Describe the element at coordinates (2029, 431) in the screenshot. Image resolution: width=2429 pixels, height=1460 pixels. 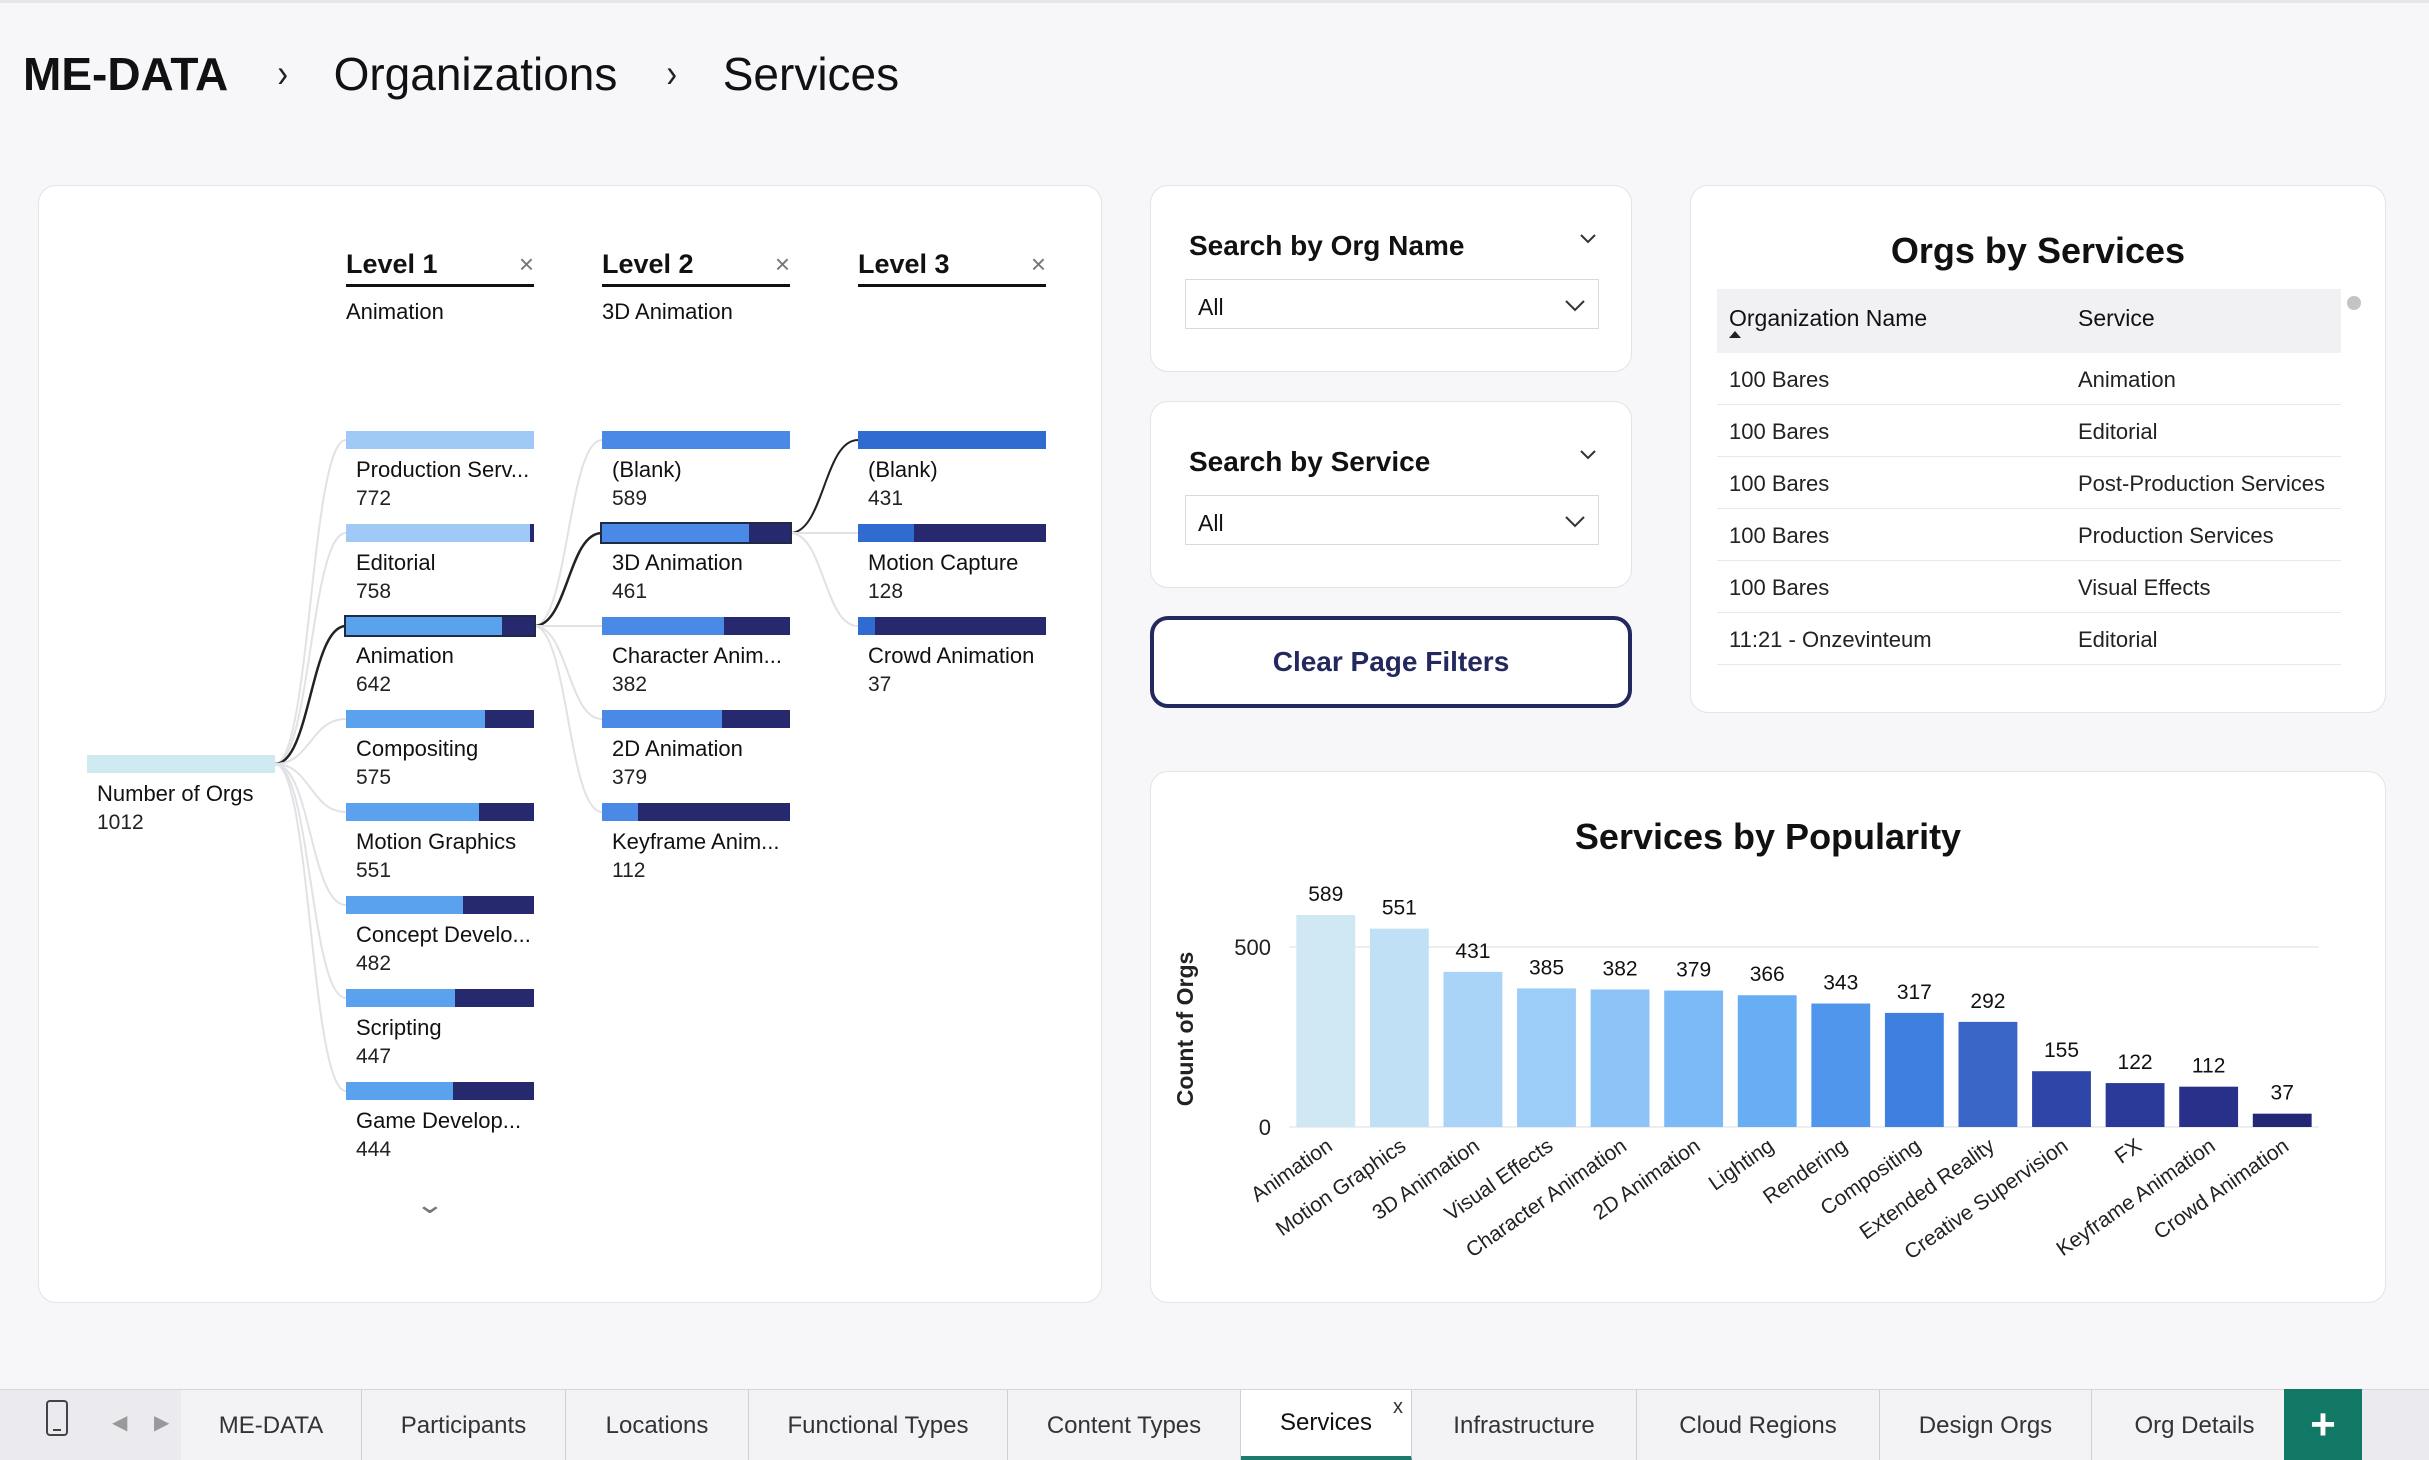
I see `table-row: 100 Bares Editorial` at that location.